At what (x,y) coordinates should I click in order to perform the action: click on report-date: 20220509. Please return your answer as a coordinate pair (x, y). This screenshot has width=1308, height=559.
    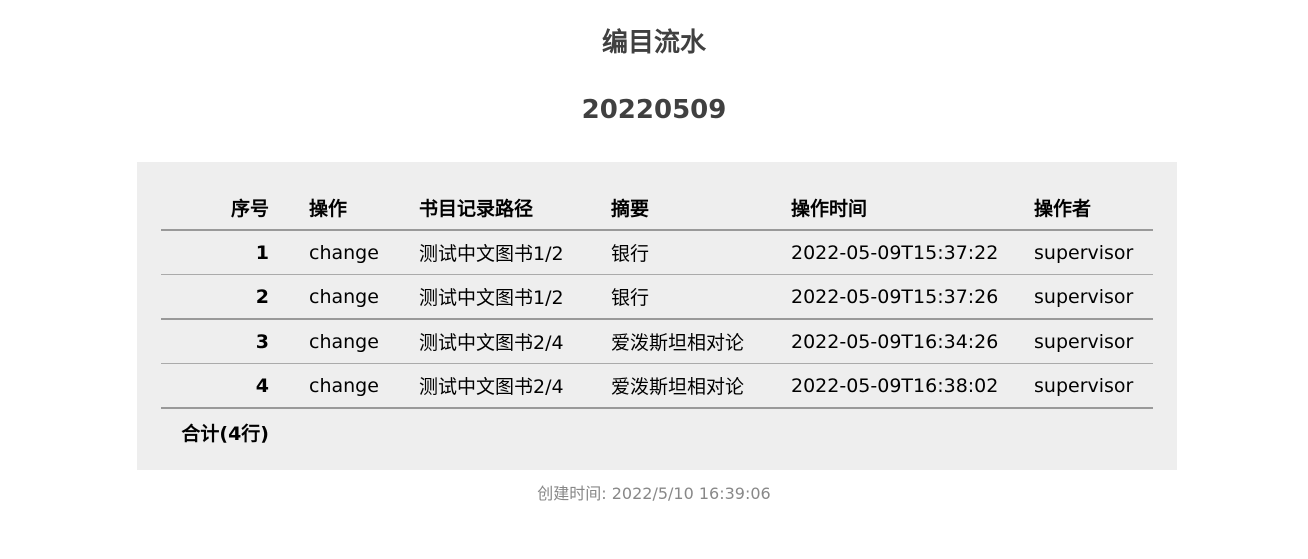
    Looking at the image, I should click on (654, 110).